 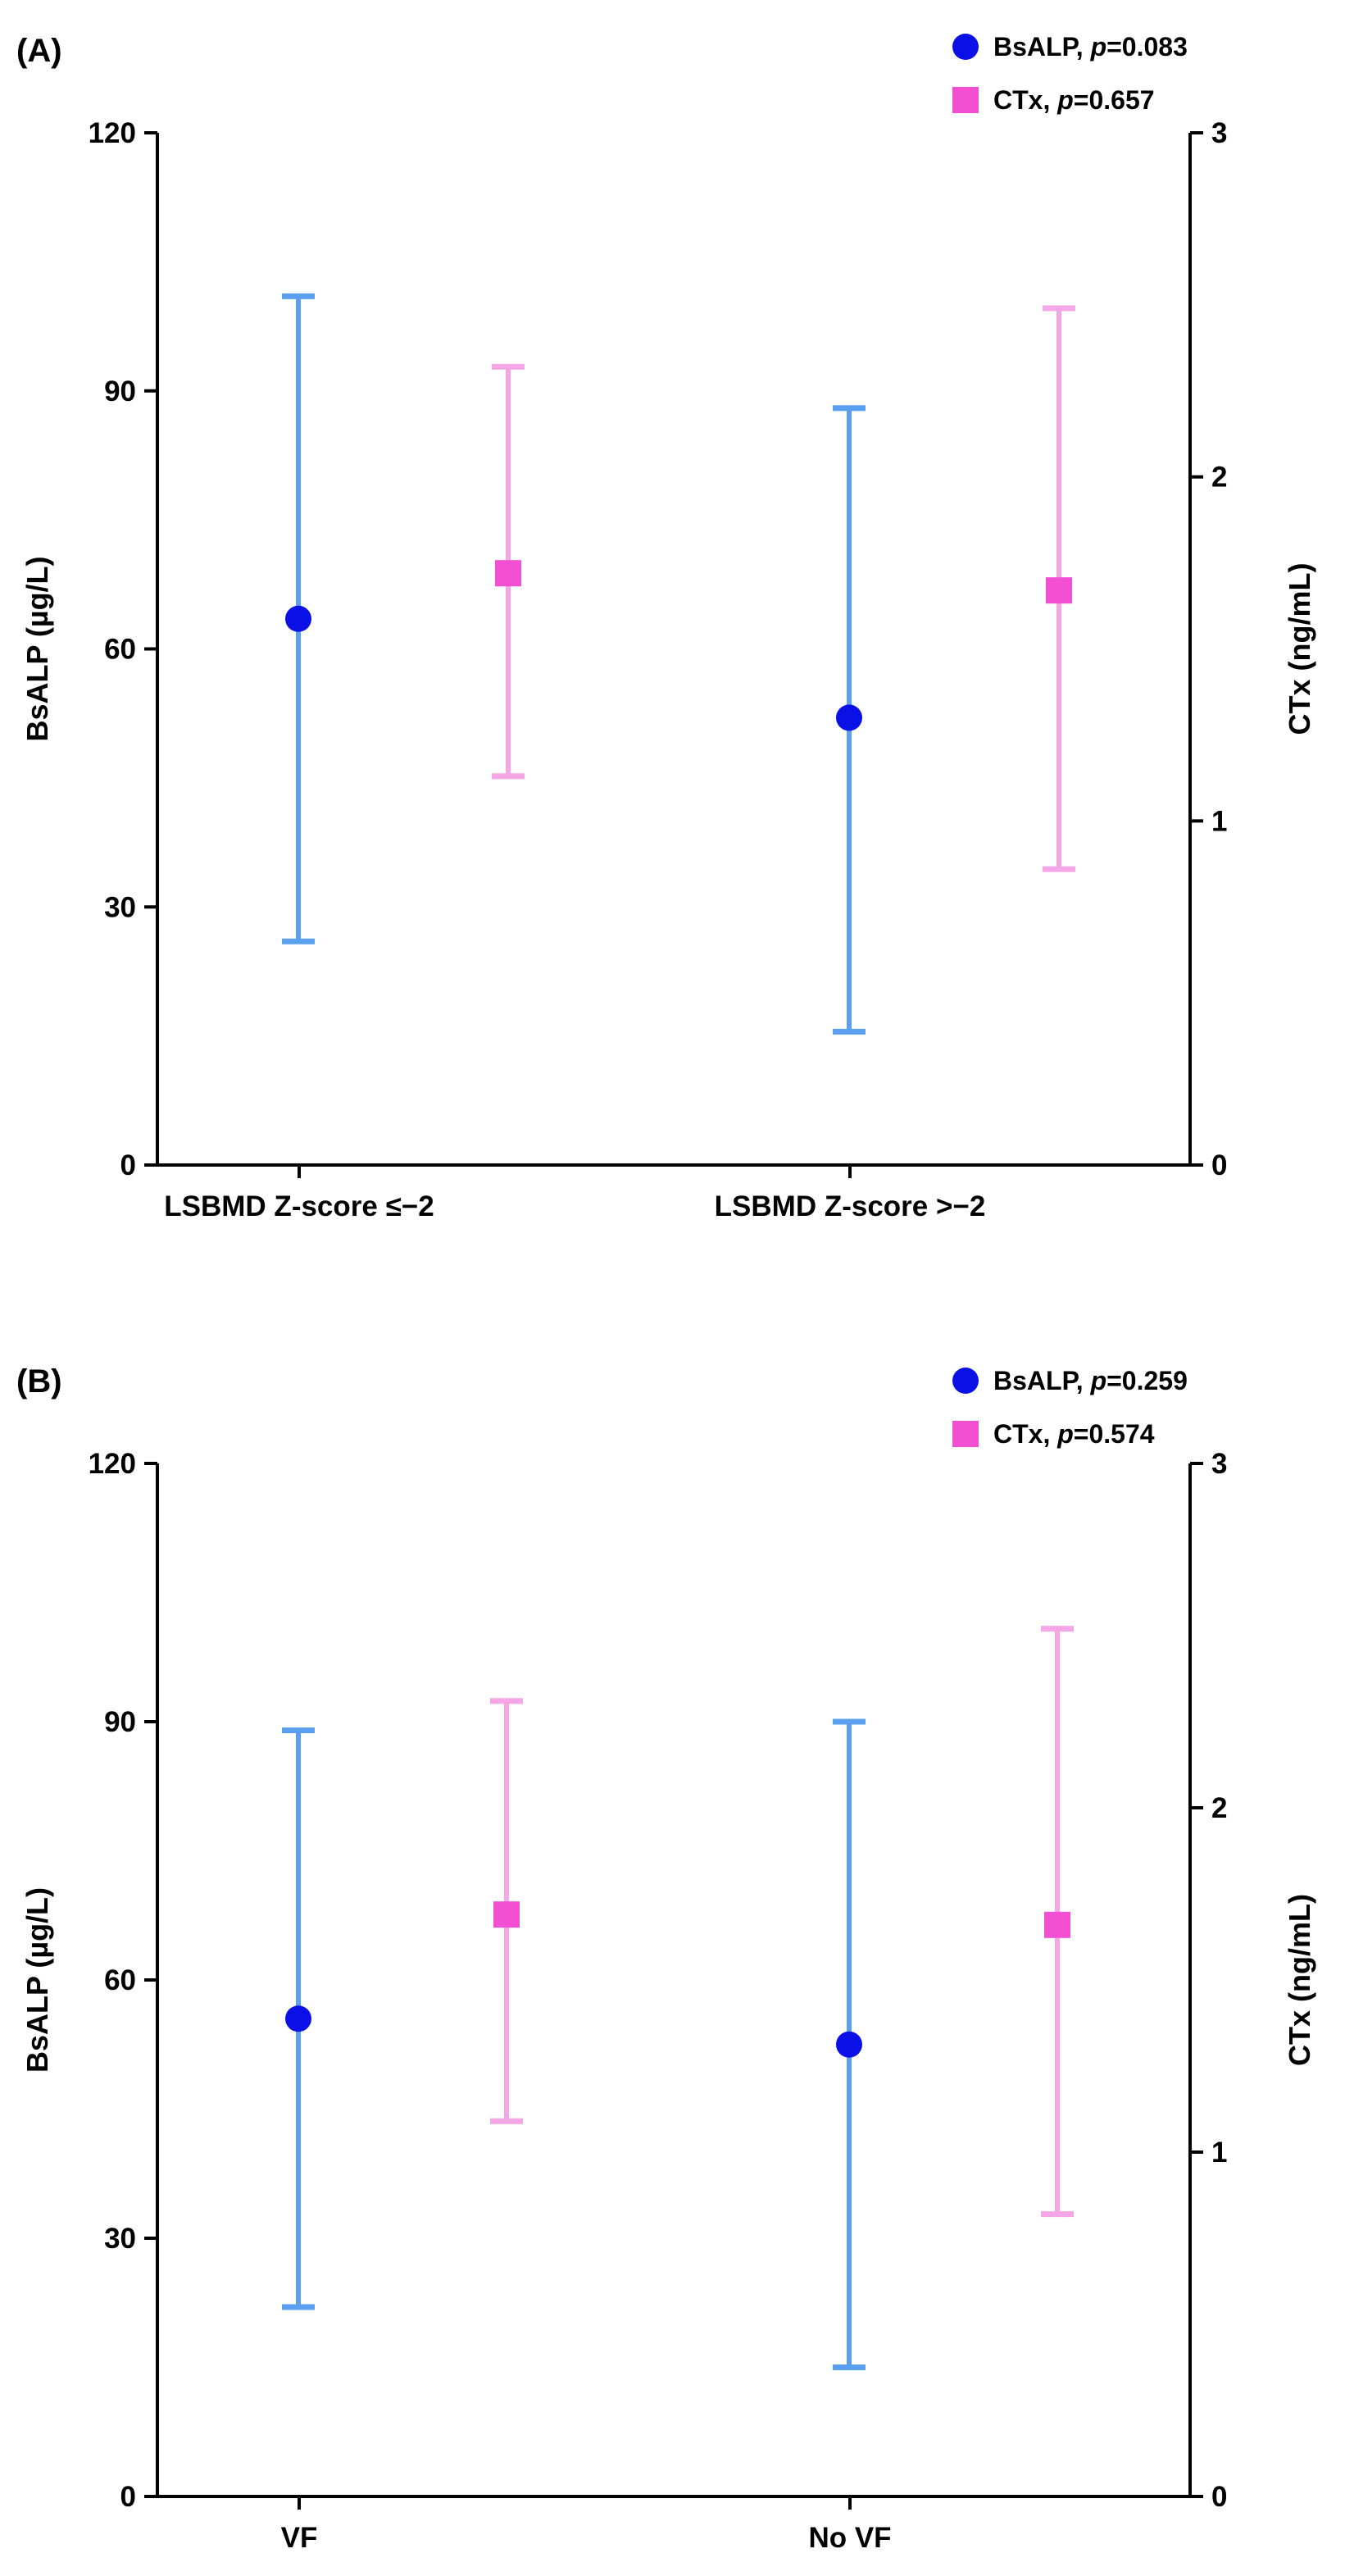 I want to click on x-tick-label: LSBMD Z-score >−2, so click(x=850, y=1206).